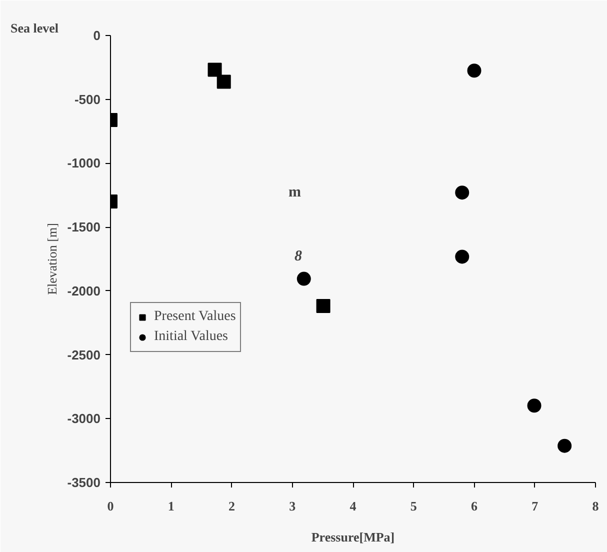  Describe the element at coordinates (353, 537) in the screenshot. I see `x-axis-title: Pressure[MPa]` at that location.